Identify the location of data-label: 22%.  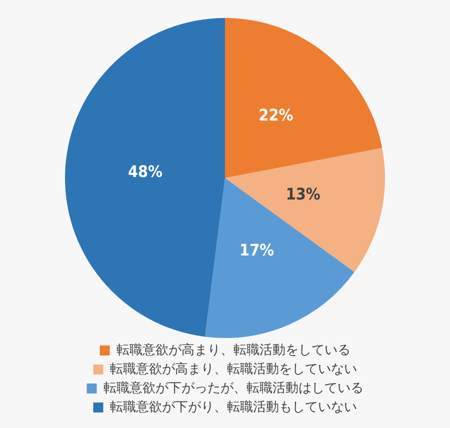
(276, 115).